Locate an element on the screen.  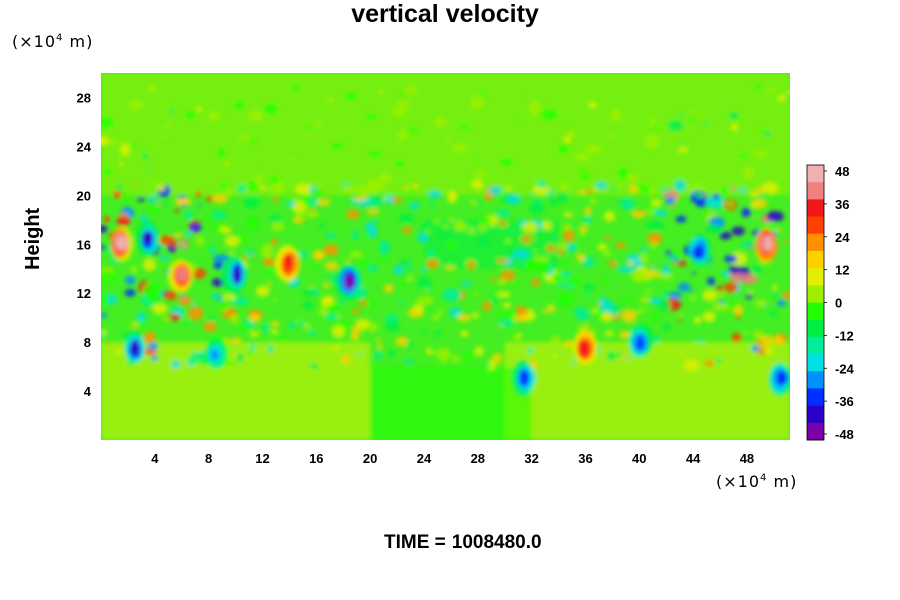
x-tick-label: 24 is located at coordinates (424, 458).